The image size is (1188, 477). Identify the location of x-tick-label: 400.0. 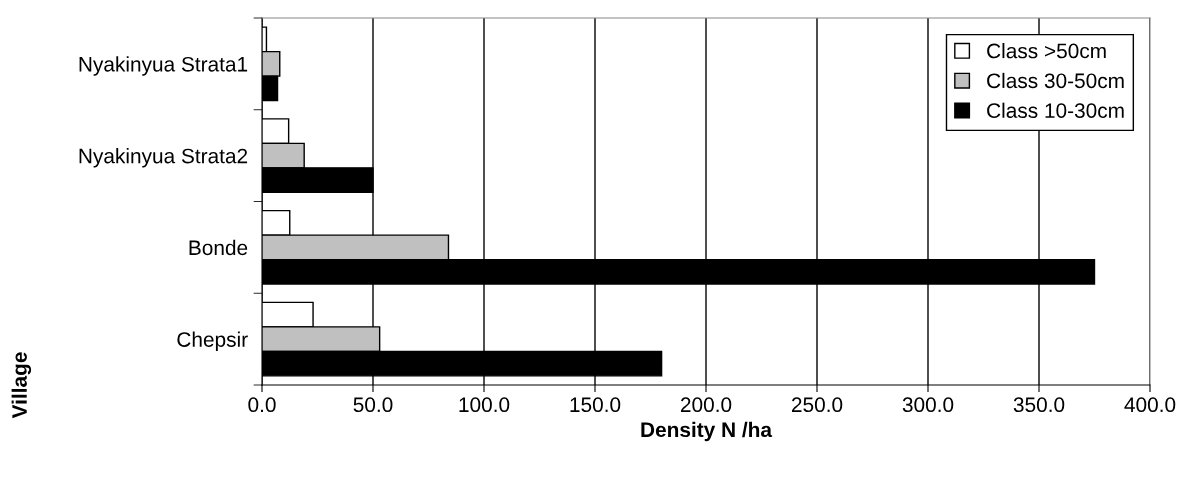
(1150, 405).